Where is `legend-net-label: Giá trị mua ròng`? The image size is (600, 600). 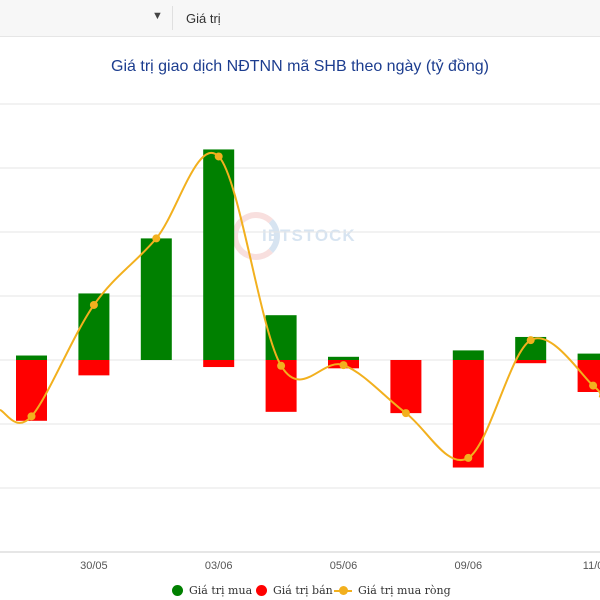 legend-net-label: Giá trị mua ròng is located at coordinates (404, 590).